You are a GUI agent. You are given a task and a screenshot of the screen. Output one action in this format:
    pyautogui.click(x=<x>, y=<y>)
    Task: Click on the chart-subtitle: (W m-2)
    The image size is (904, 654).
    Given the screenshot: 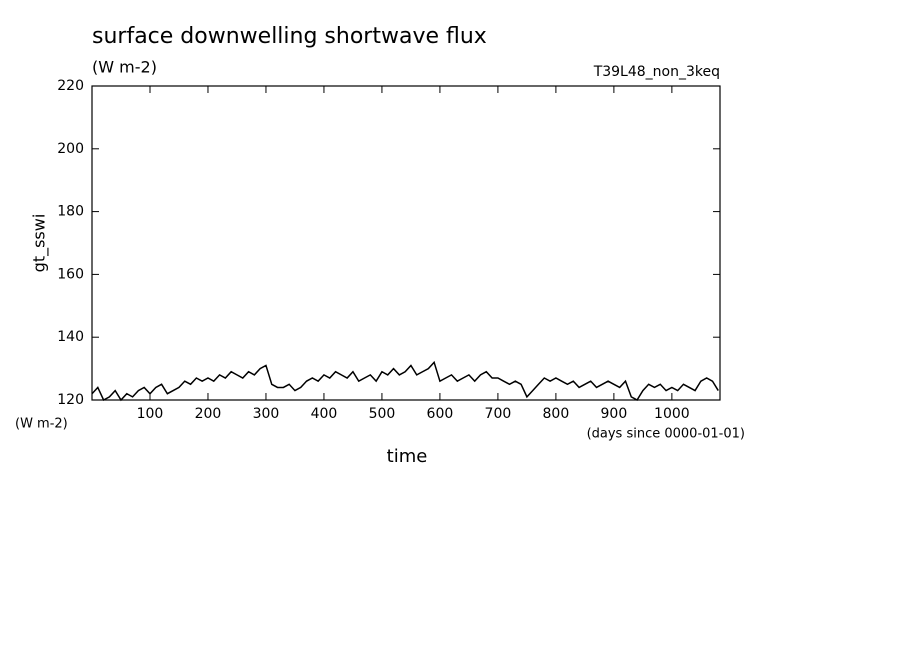 What is the action you would take?
    pyautogui.click(x=124, y=67)
    